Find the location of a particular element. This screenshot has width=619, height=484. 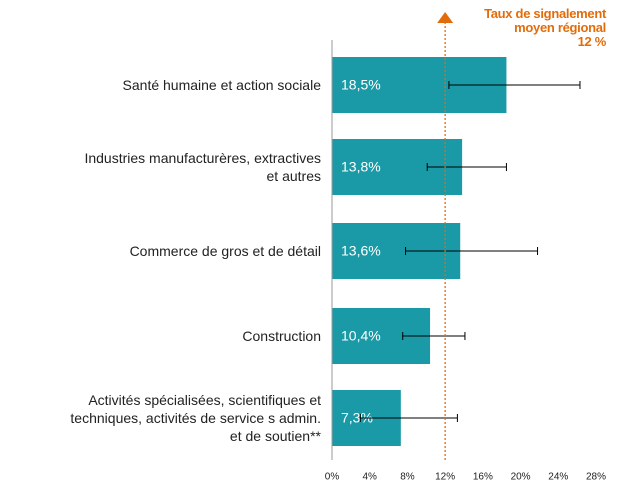

value-label: 18,5% is located at coordinates (361, 85).